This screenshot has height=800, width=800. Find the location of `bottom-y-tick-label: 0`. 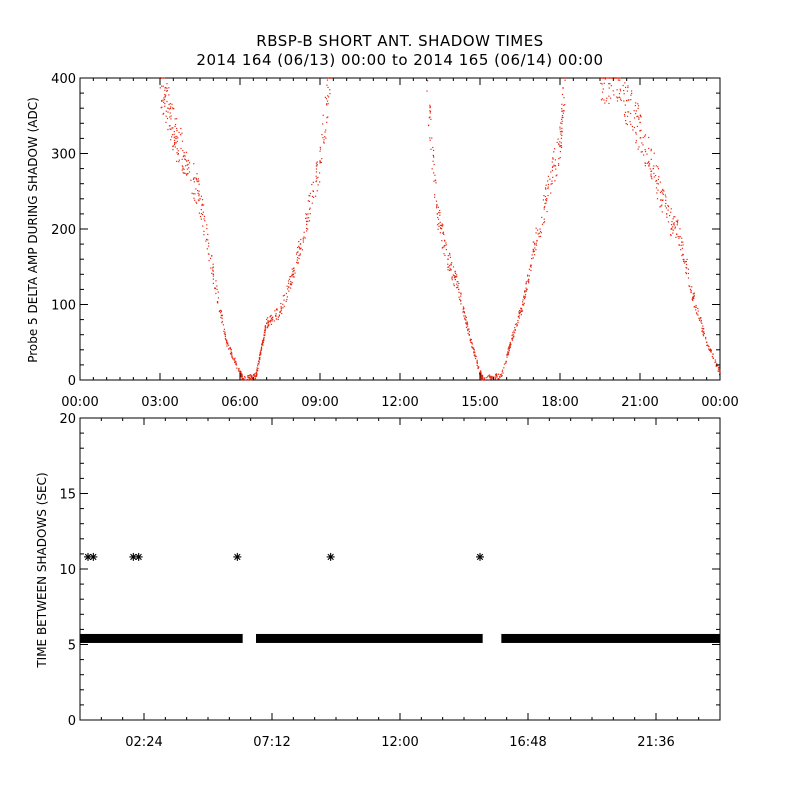

bottom-y-tick-label: 0 is located at coordinates (72, 721).